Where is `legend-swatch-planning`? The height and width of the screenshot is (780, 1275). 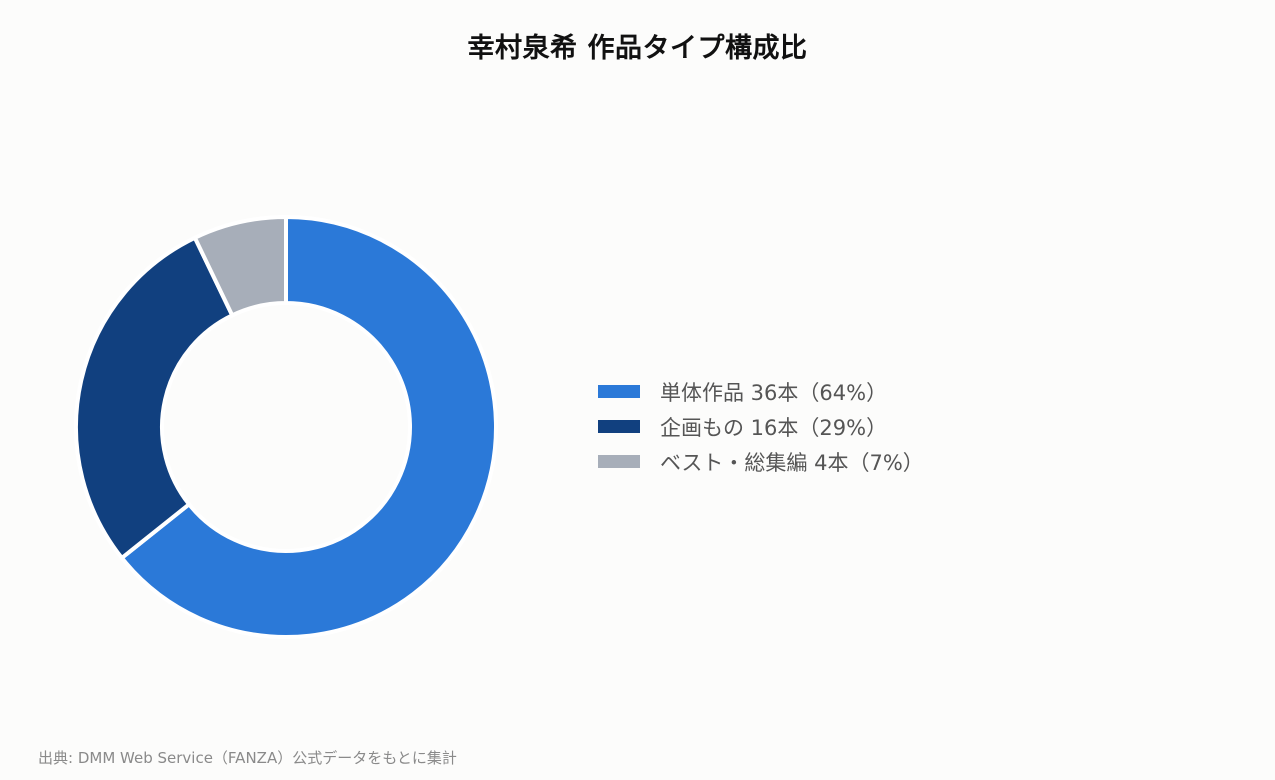
legend-swatch-planning is located at coordinates (619, 426).